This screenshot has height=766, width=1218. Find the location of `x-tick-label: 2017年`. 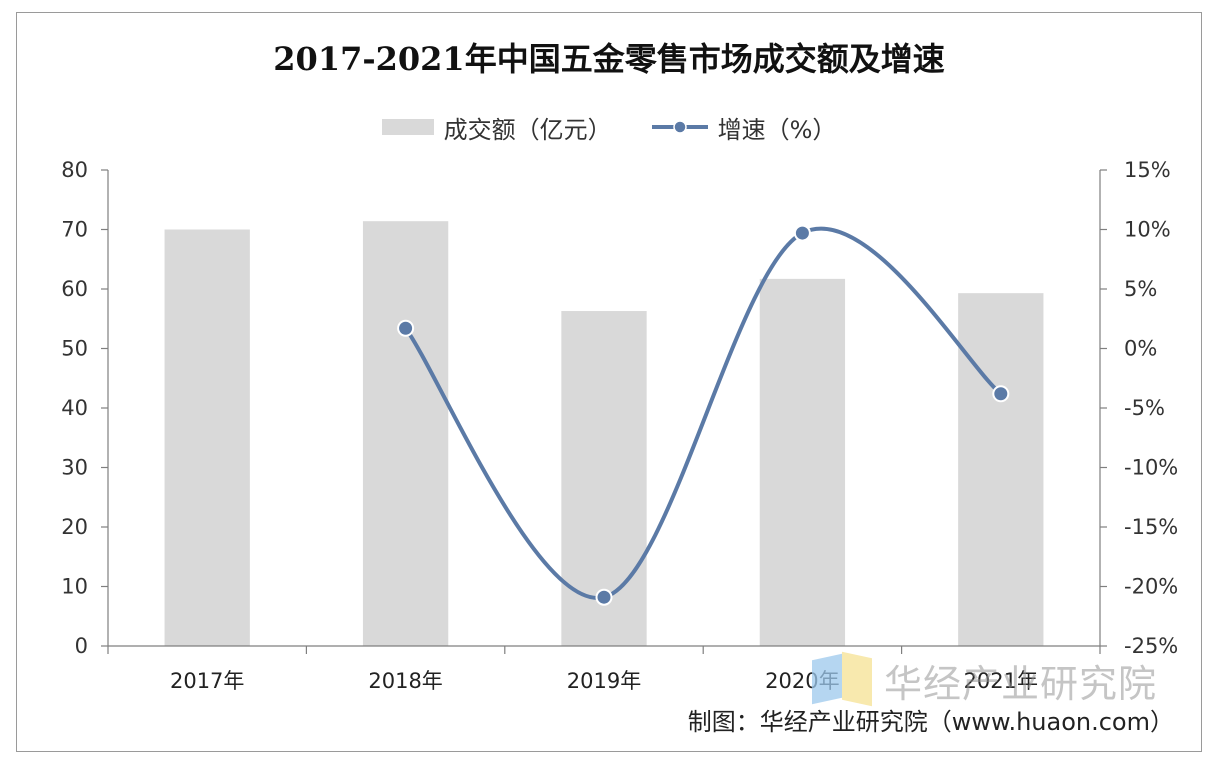

x-tick-label: 2017年 is located at coordinates (207, 681).